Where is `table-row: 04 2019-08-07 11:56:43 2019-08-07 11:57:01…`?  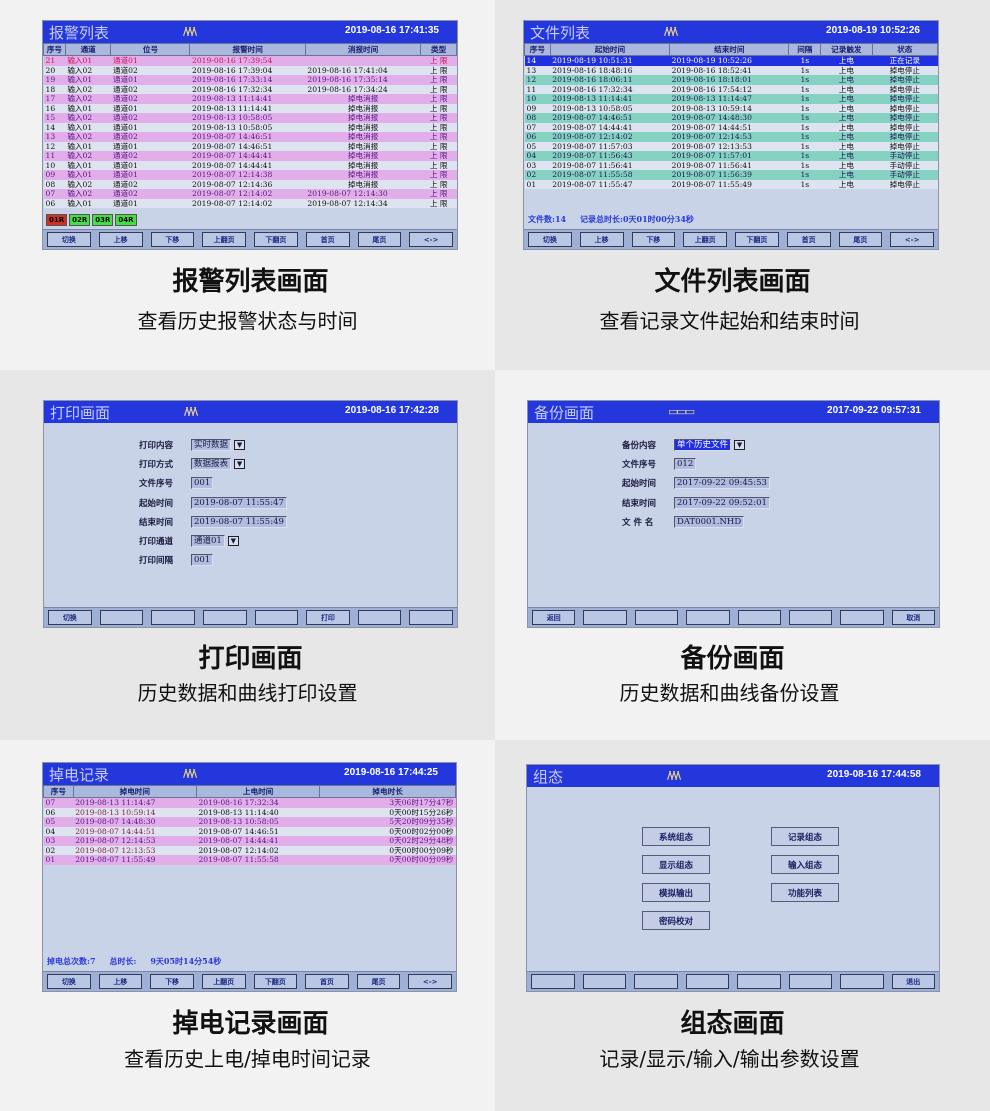
table-row: 04 2019-08-07 11:56:43 2019-08-07 11:57:01… is located at coordinates (731, 156).